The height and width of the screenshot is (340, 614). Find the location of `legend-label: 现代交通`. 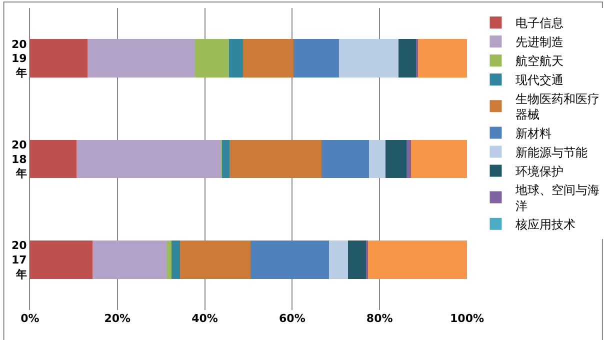

legend-label: 现代交通 is located at coordinates (540, 80).